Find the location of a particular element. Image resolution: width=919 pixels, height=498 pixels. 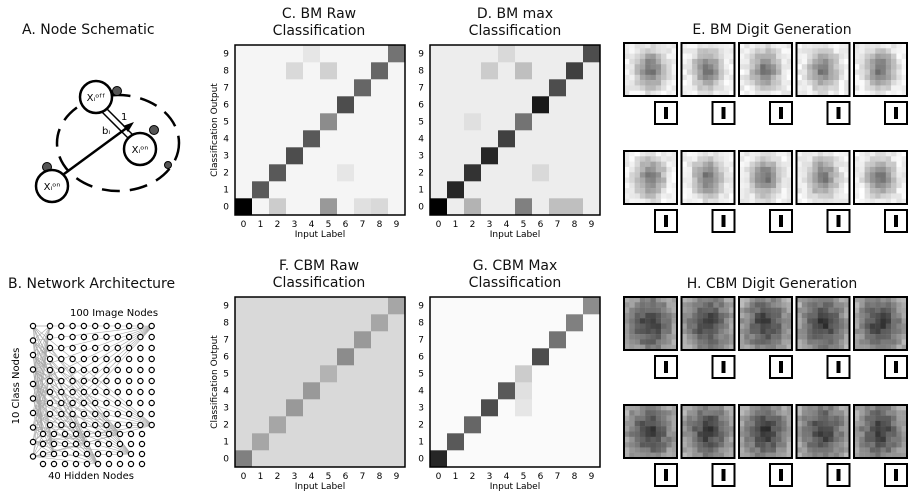

class-input-glyph is located at coordinates (781, 367).